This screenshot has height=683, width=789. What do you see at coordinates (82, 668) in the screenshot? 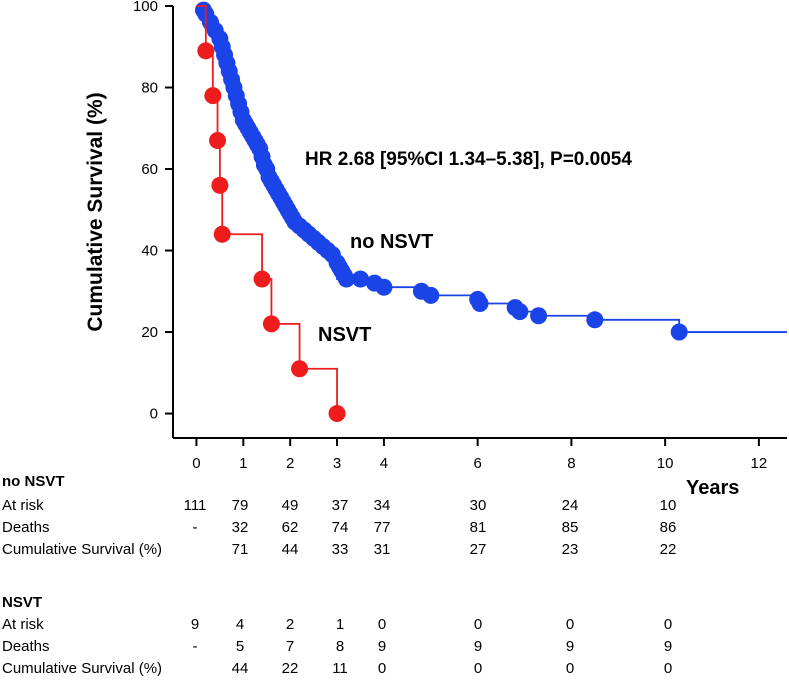
I see `nsvt-row-label: Cumulative Survival (%)` at bounding box center [82, 668].